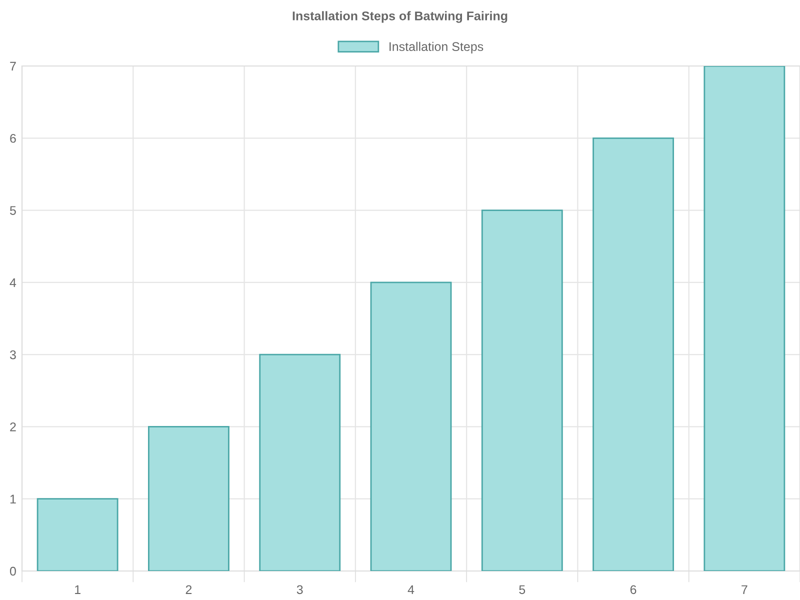 Image resolution: width=800 pixels, height=600 pixels. Describe the element at coordinates (437, 48) in the screenshot. I see `legend-label: Installation Steps` at that location.